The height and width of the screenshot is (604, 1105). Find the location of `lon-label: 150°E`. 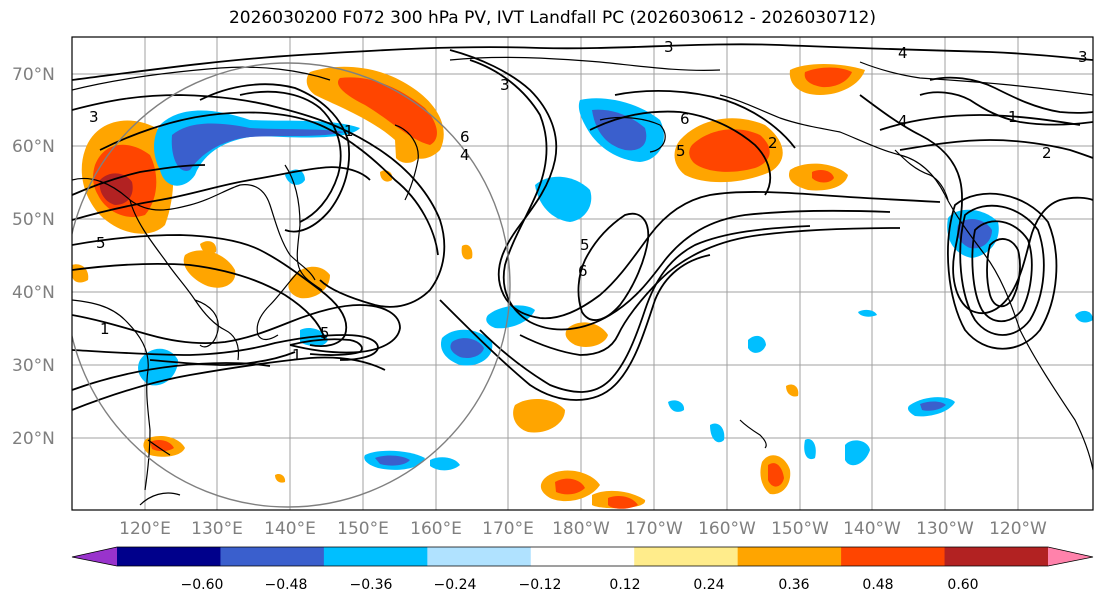

lon-label: 150°E is located at coordinates (363, 529).